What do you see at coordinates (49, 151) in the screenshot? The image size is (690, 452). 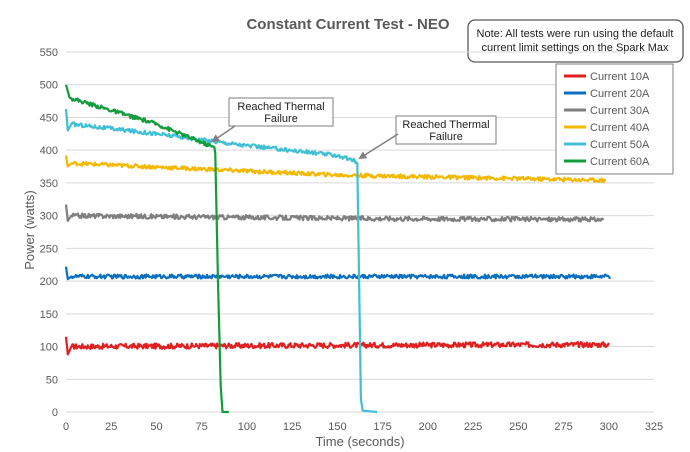 I see `y-tick-label: 400` at bounding box center [49, 151].